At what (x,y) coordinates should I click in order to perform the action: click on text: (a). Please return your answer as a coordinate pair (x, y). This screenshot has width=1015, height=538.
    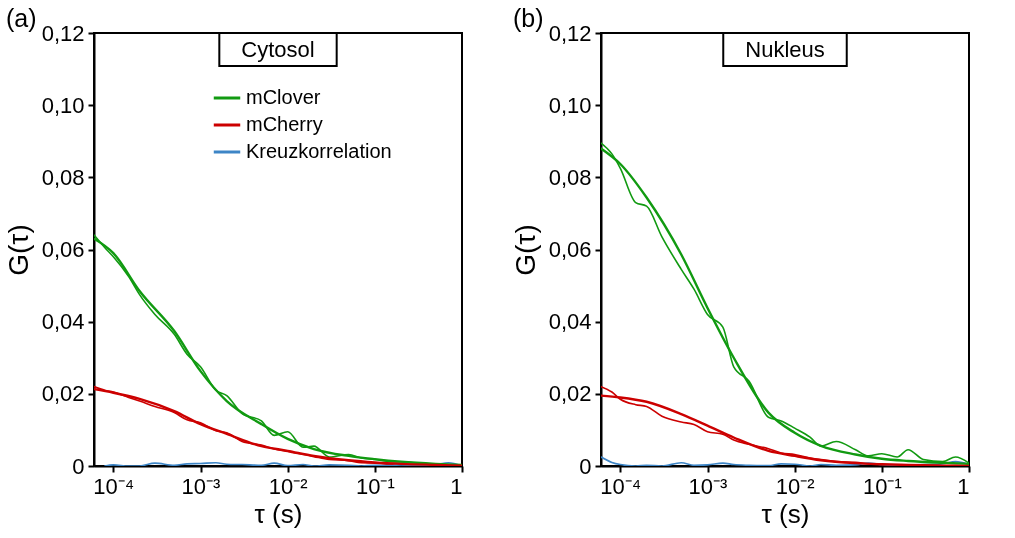
    Looking at the image, I should click on (21, 18).